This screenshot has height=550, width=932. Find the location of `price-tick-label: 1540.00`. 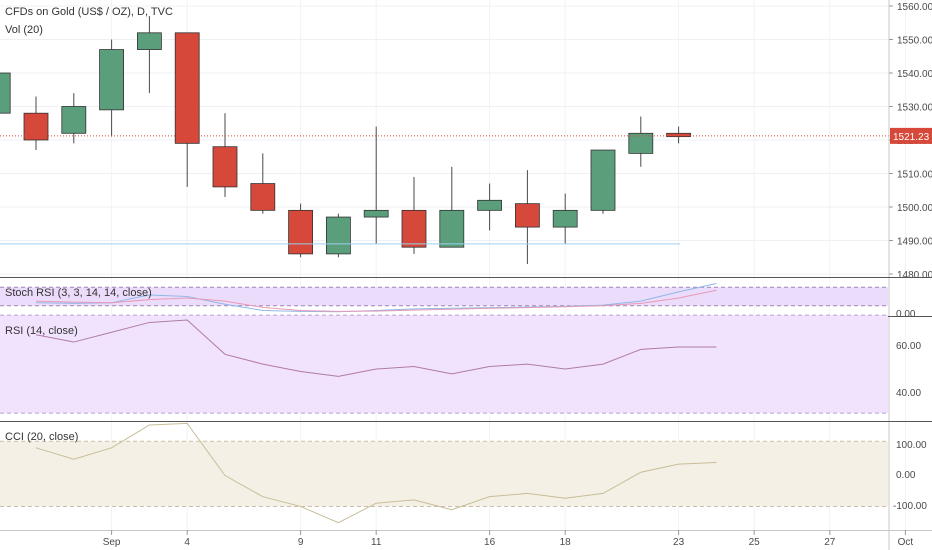

price-tick-label: 1540.00 is located at coordinates (914, 74).